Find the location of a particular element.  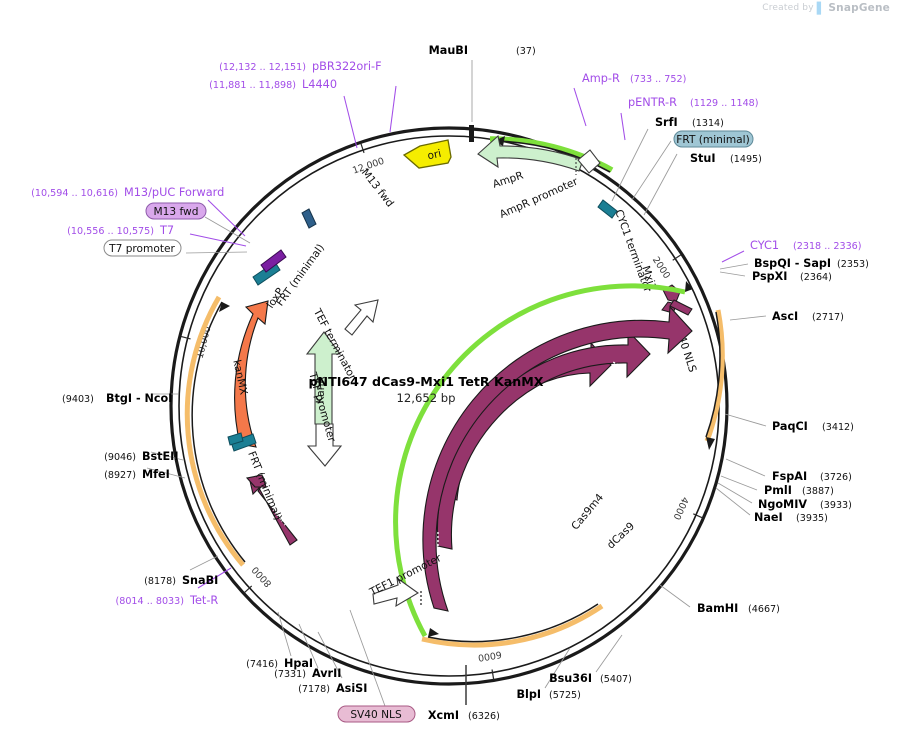

feature-label-dcas9: dCas9 is located at coordinates (621, 535).